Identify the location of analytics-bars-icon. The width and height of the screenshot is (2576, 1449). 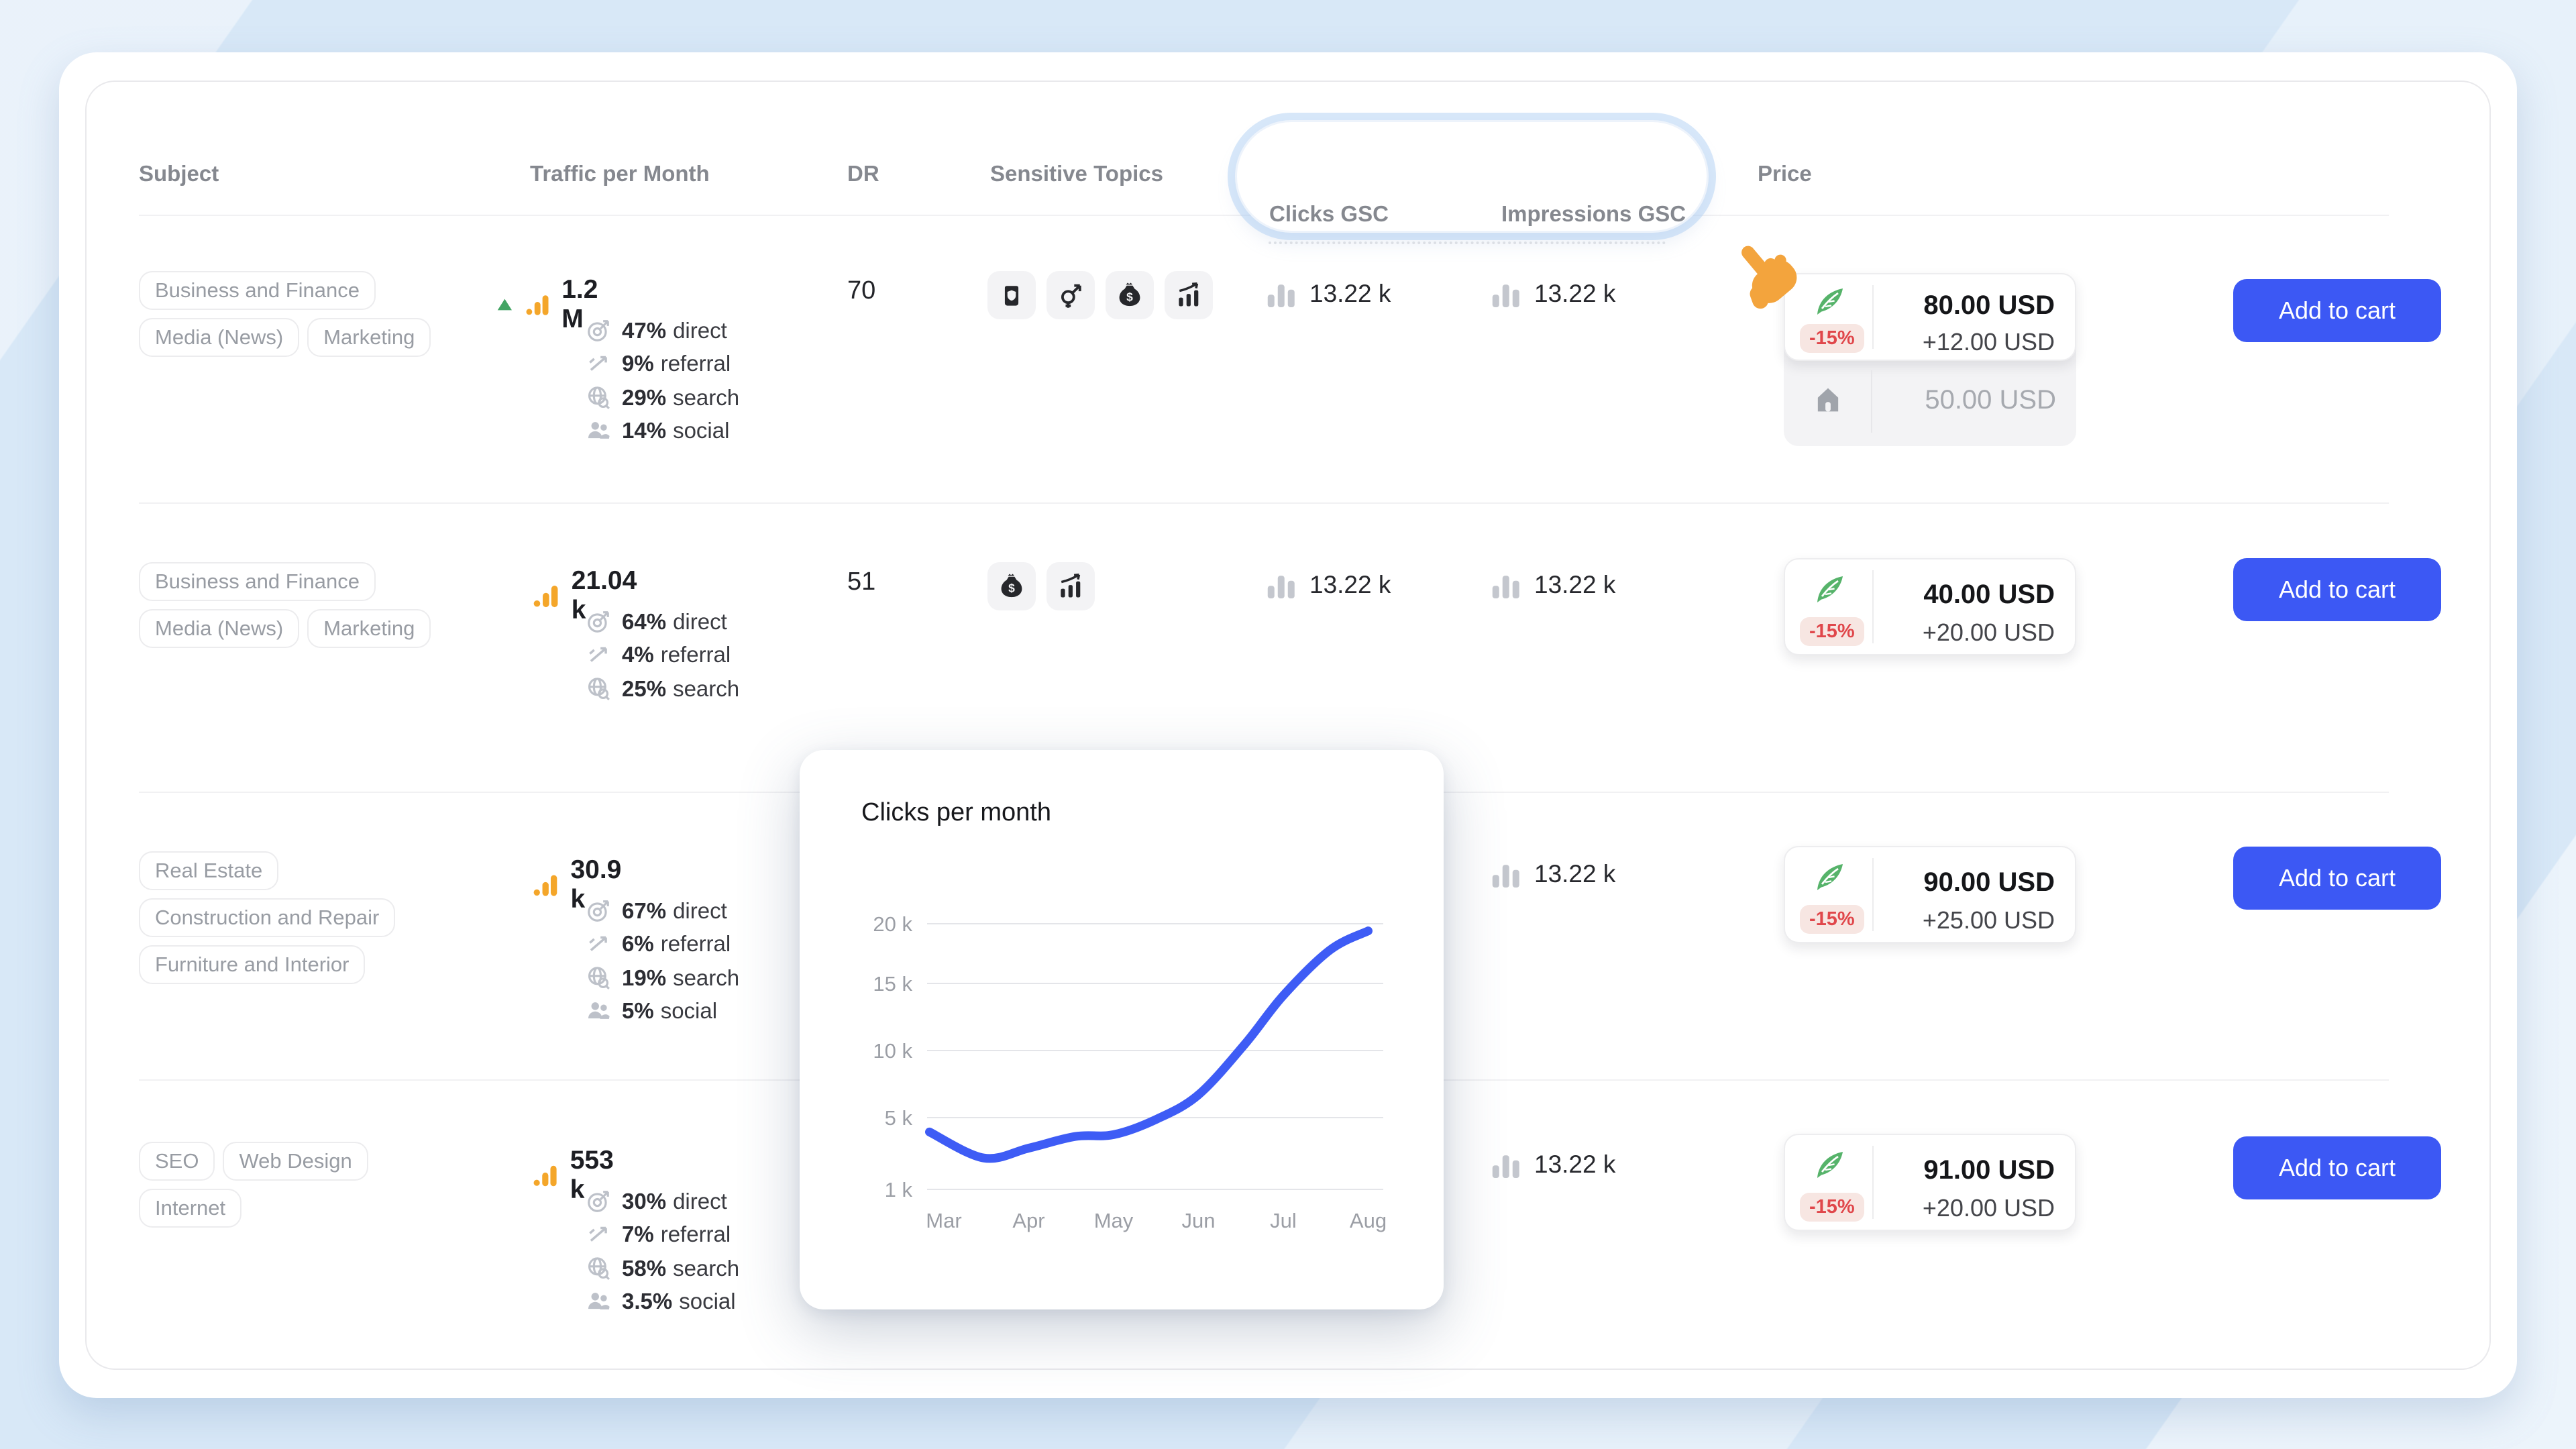
(545, 1176).